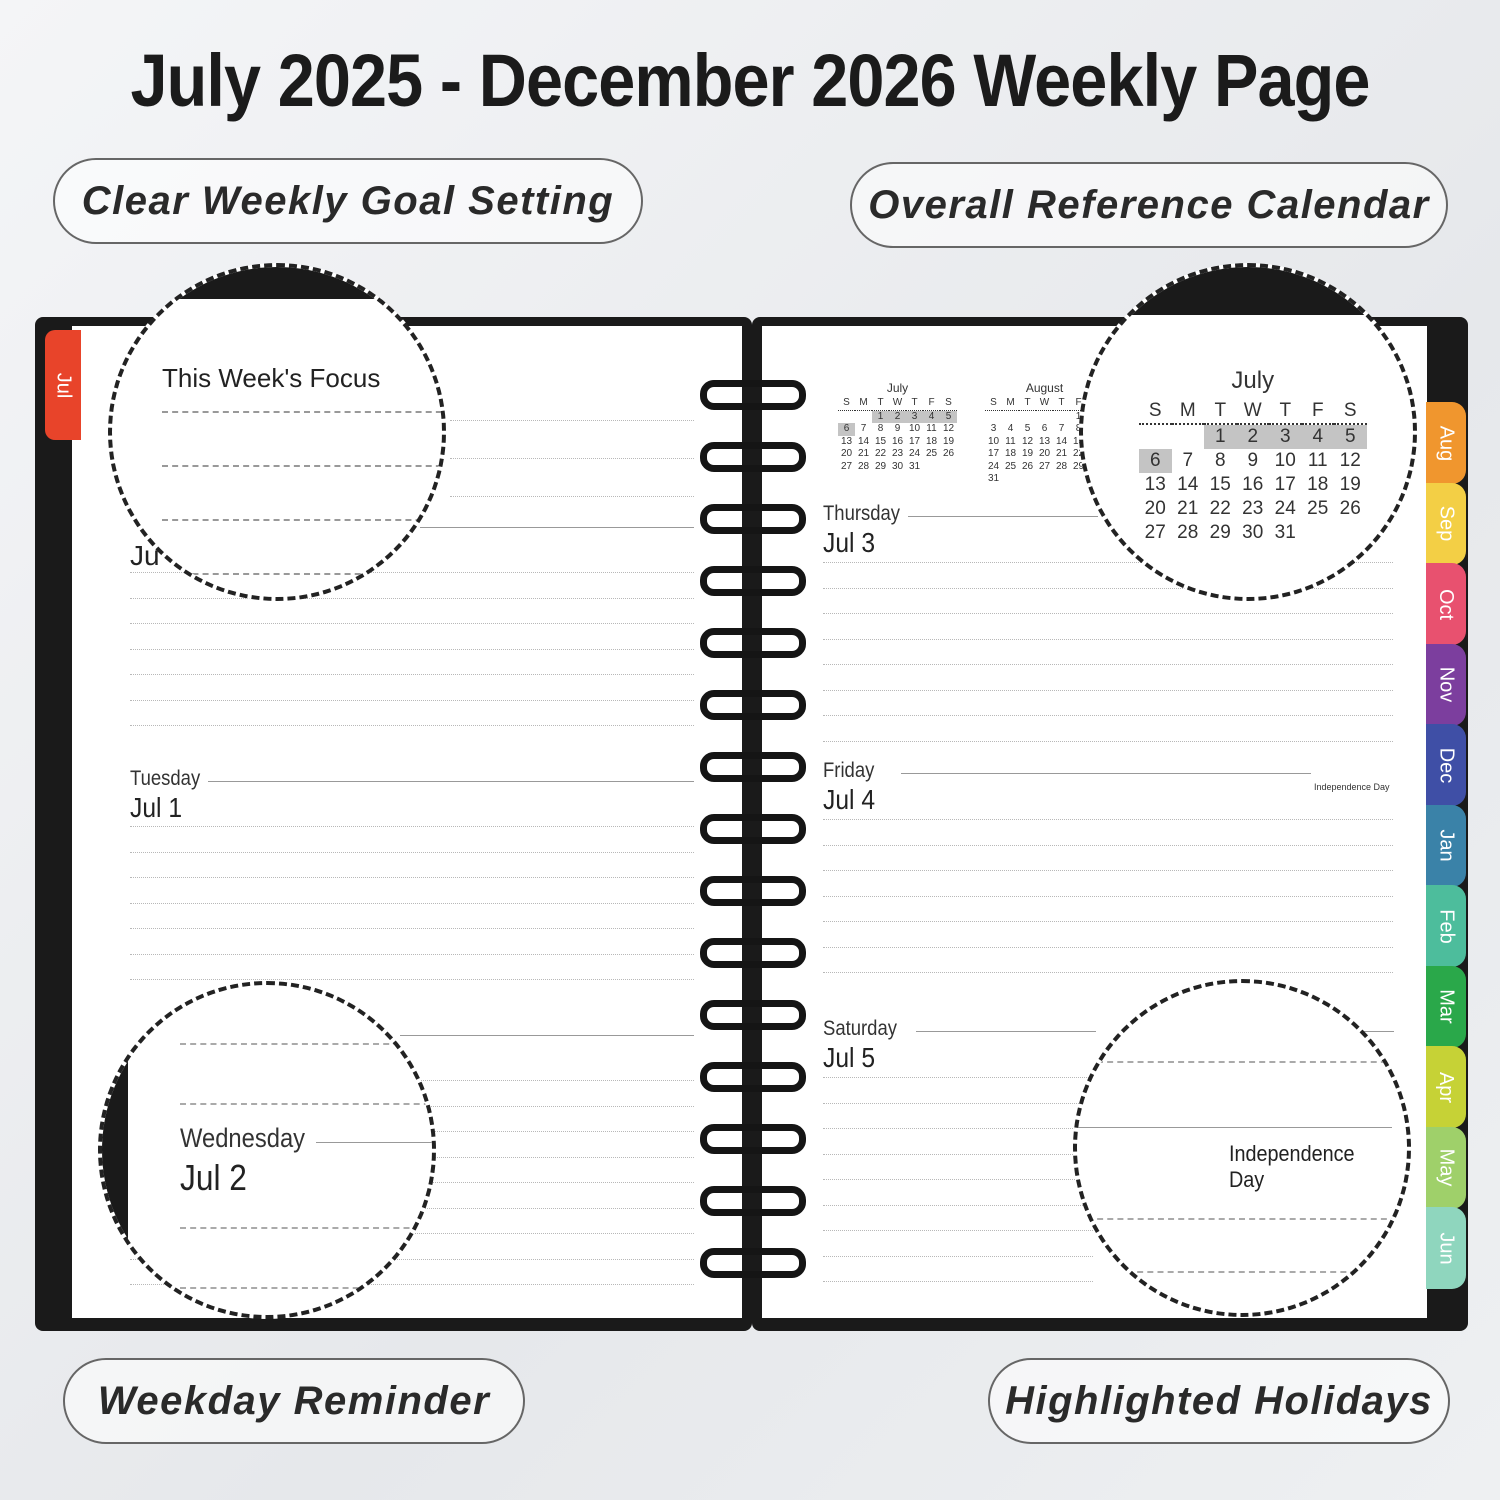 The image size is (1500, 1500). Describe the element at coordinates (213, 1177) in the screenshot. I see `wednesday-date: Jul 2` at that location.